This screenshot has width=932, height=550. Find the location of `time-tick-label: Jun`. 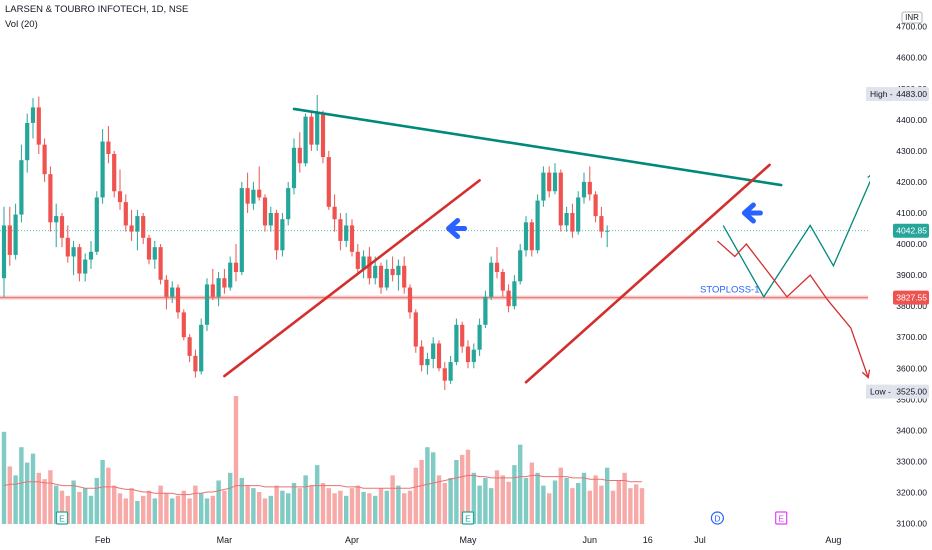

time-tick-label: Jun is located at coordinates (590, 540).